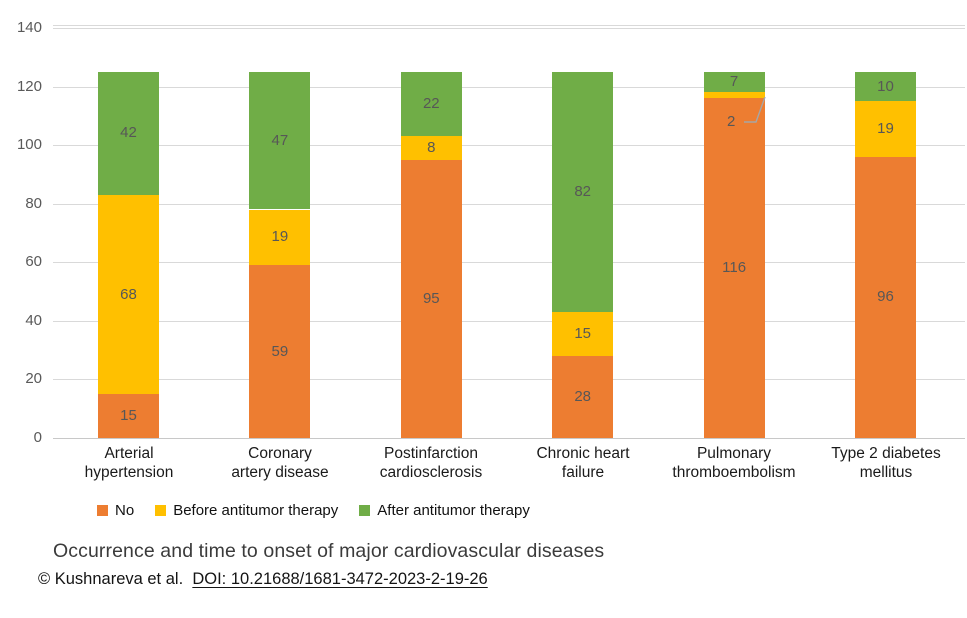 This screenshot has width=967, height=618. What do you see at coordinates (29, 86) in the screenshot?
I see `y-tick-label-120: 120` at bounding box center [29, 86].